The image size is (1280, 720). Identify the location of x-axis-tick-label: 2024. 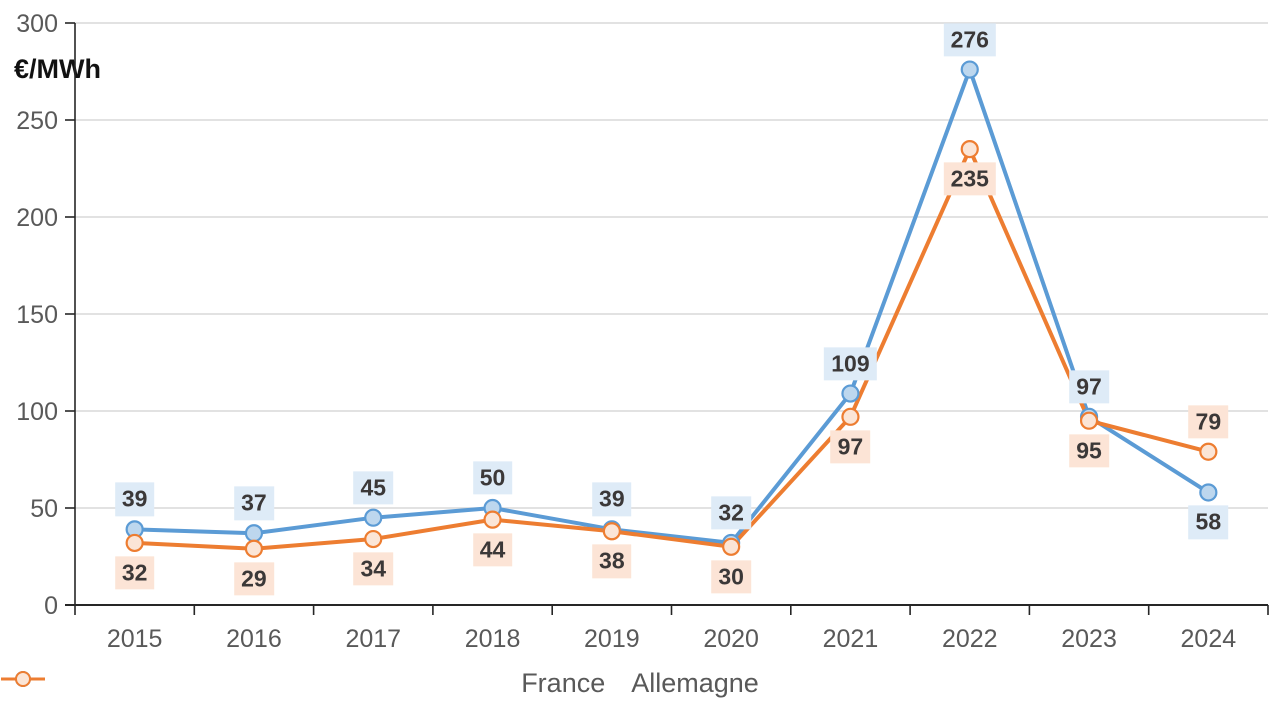
(1209, 639).